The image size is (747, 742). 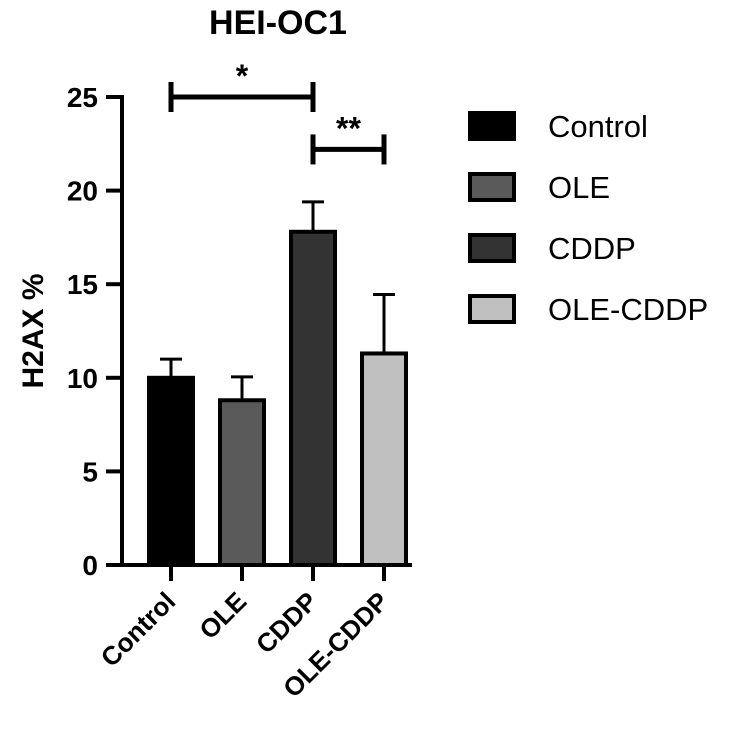 I want to click on bar-ole-cddp, so click(x=384, y=459).